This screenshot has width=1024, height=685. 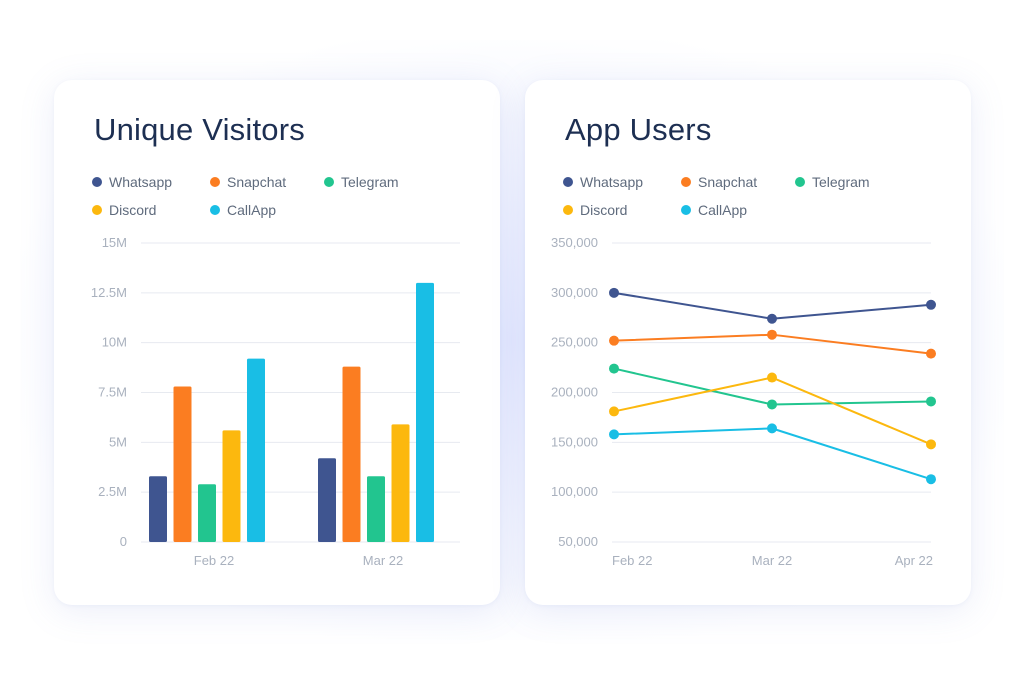 What do you see at coordinates (914, 560) in the screenshot?
I see `x-tick-label: Apr 22` at bounding box center [914, 560].